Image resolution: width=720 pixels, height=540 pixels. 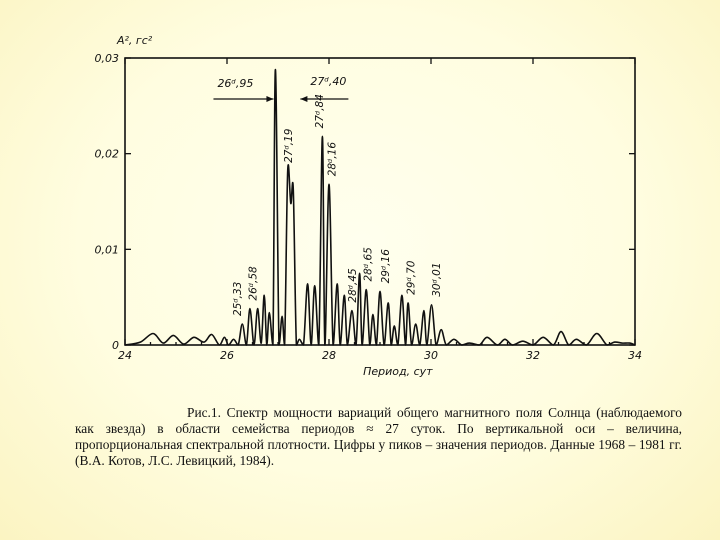 I want to click on peak-label: 27ᵈ,19, so click(x=289, y=145).